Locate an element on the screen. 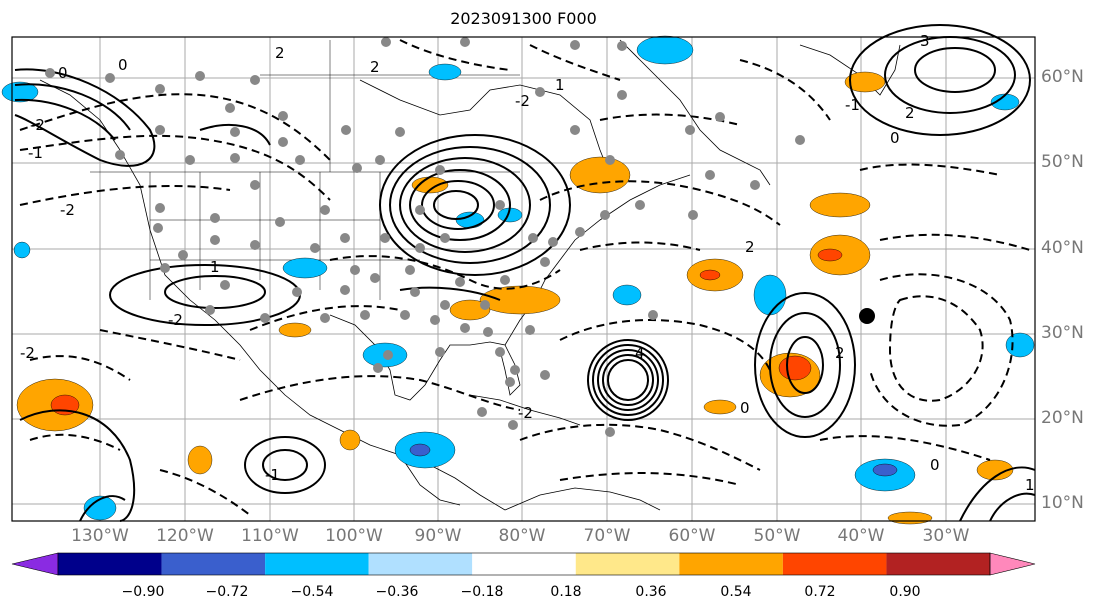 This screenshot has width=1102, height=613. colorbar-tick: −0.90 is located at coordinates (143, 592).